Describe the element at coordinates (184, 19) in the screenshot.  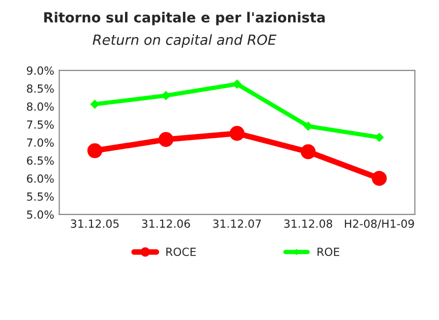
I see `chart-title: Ritorno sul capitale e per l'azionista` at that location.